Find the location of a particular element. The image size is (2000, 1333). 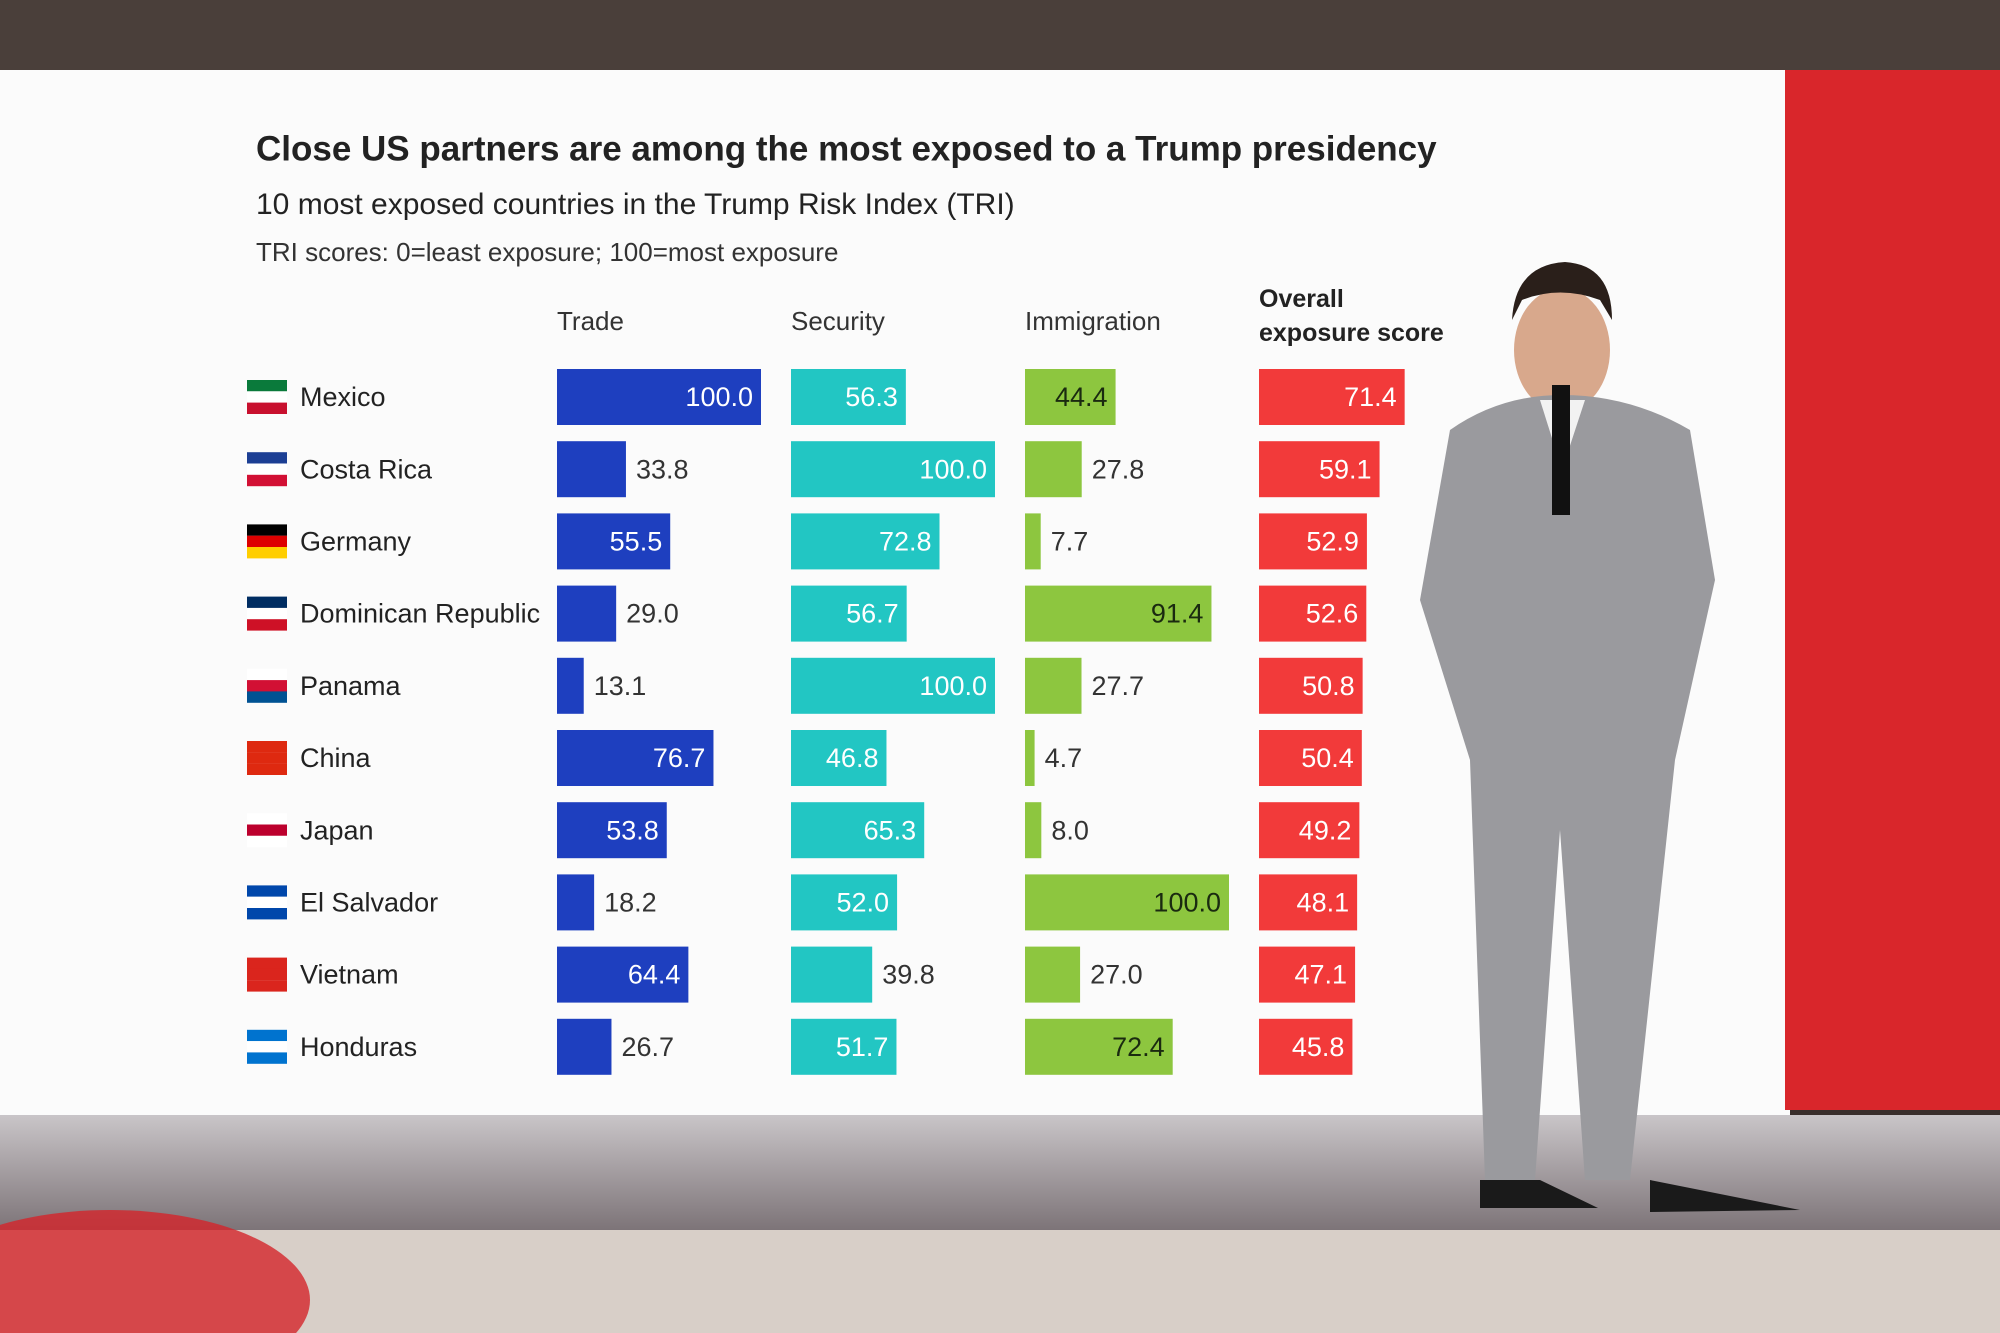

value-label: 46.8 is located at coordinates (852, 758).